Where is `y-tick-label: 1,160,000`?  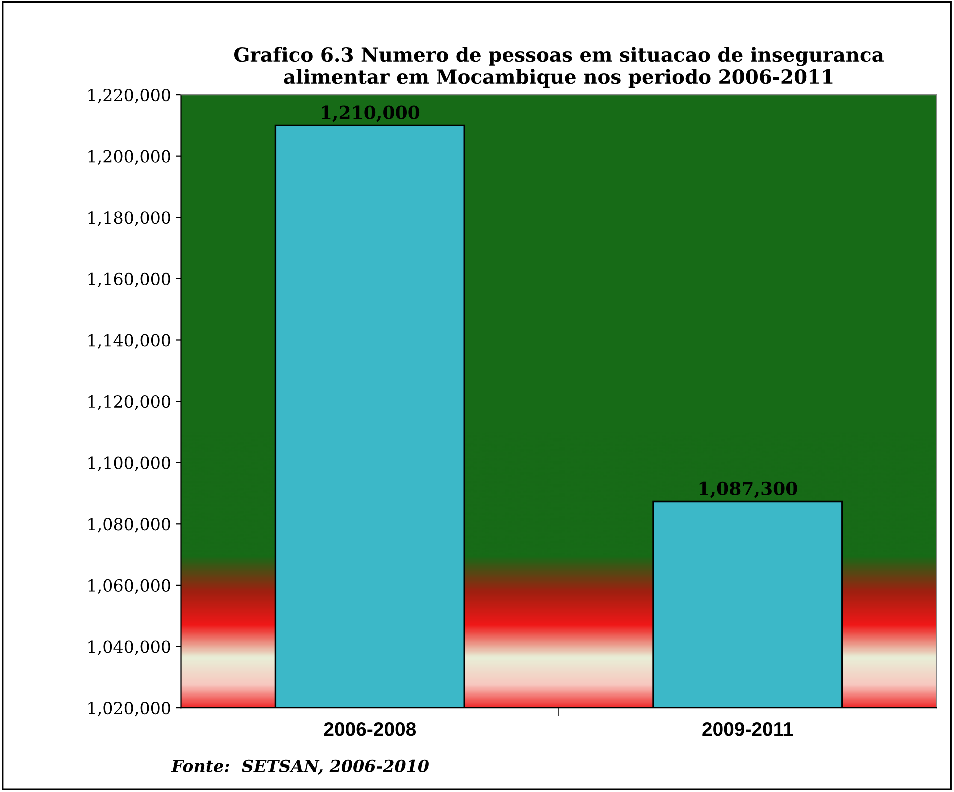 y-tick-label: 1,160,000 is located at coordinates (129, 280).